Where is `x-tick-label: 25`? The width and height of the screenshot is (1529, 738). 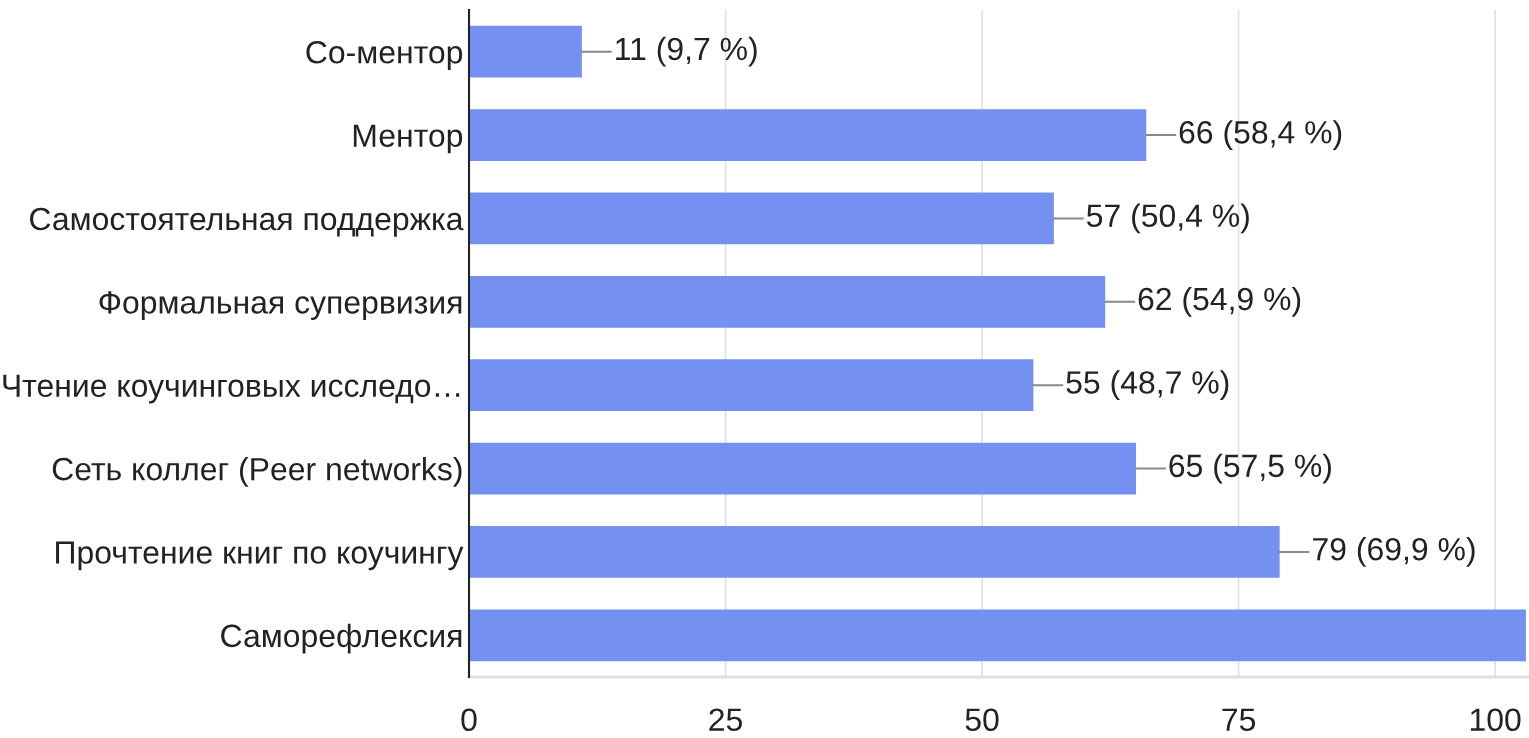
x-tick-label: 25 is located at coordinates (725, 720).